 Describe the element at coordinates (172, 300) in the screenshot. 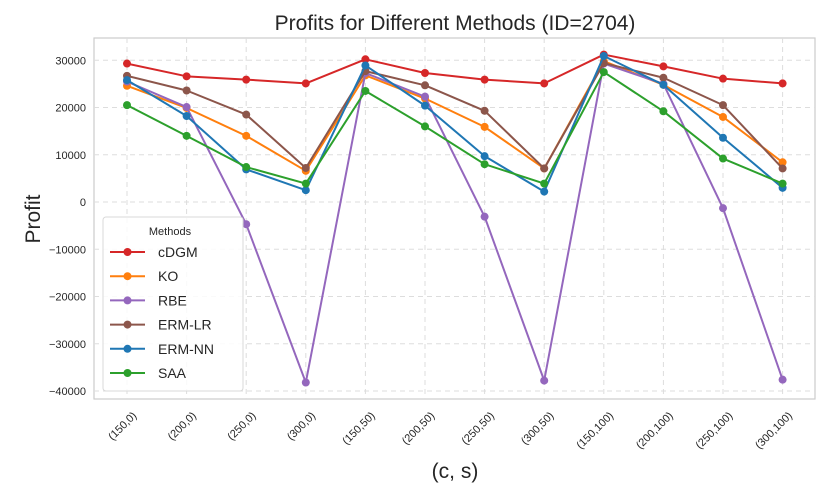

I see `legend-label: RBE` at that location.